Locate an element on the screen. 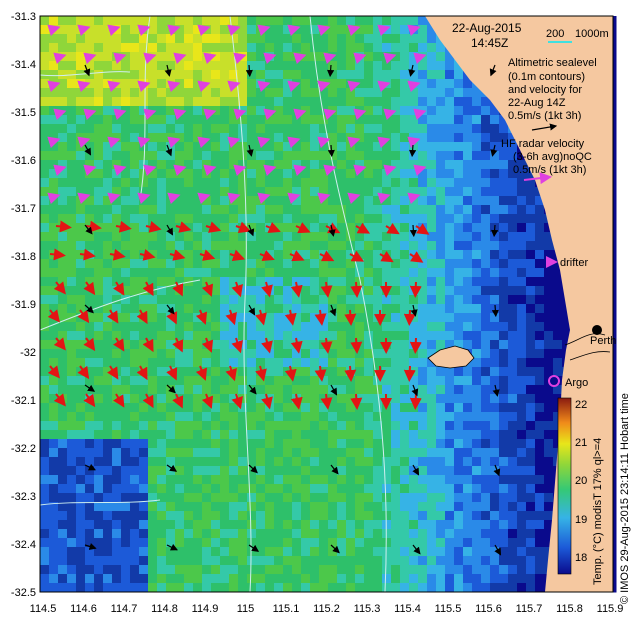 The image size is (640, 630). x-tick-label: 115.3 is located at coordinates (367, 609).